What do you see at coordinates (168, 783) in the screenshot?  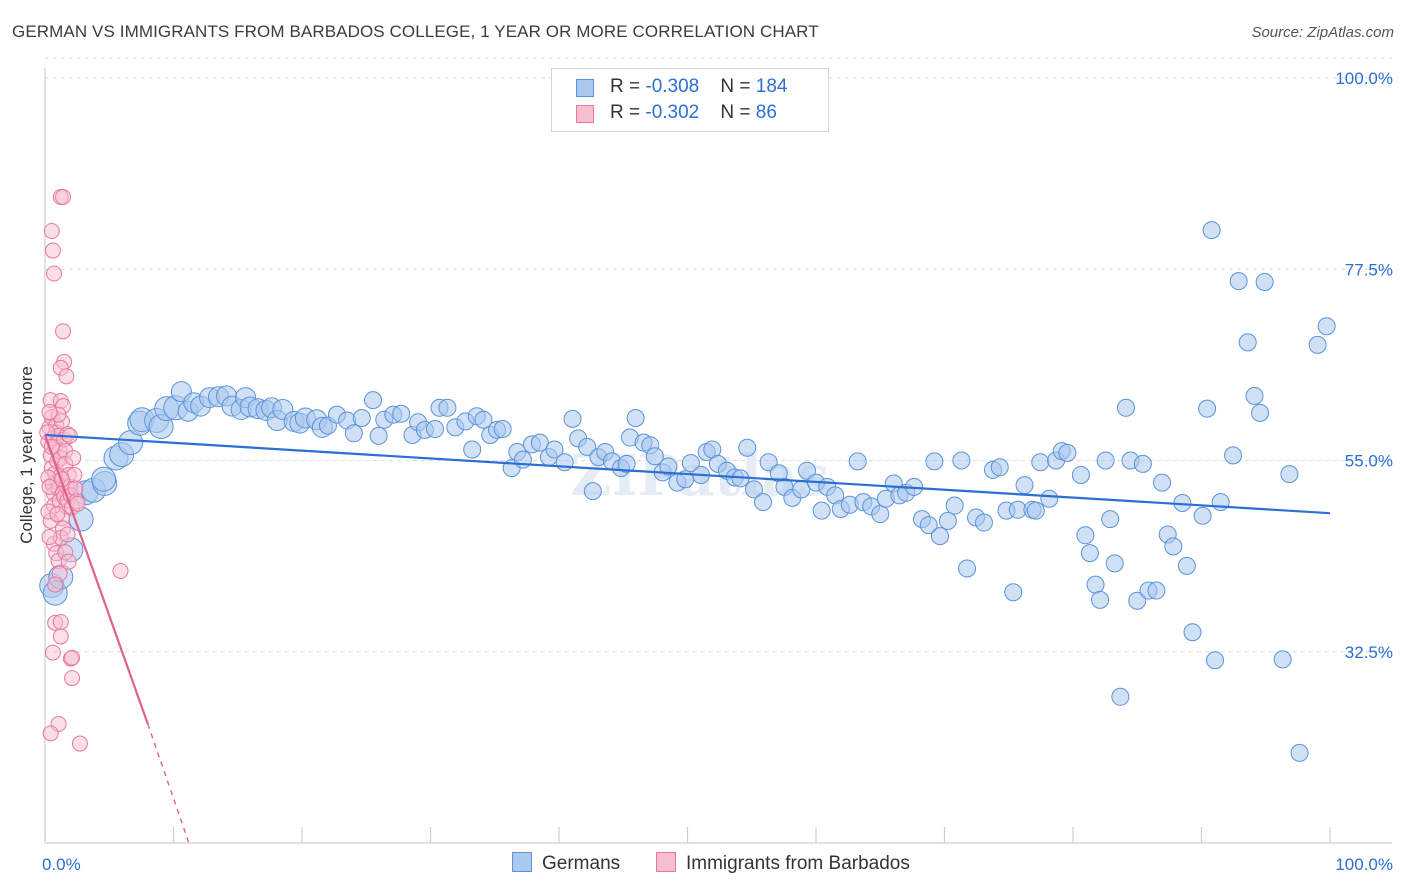 I see `trendline-barbados-extension` at bounding box center [168, 783].